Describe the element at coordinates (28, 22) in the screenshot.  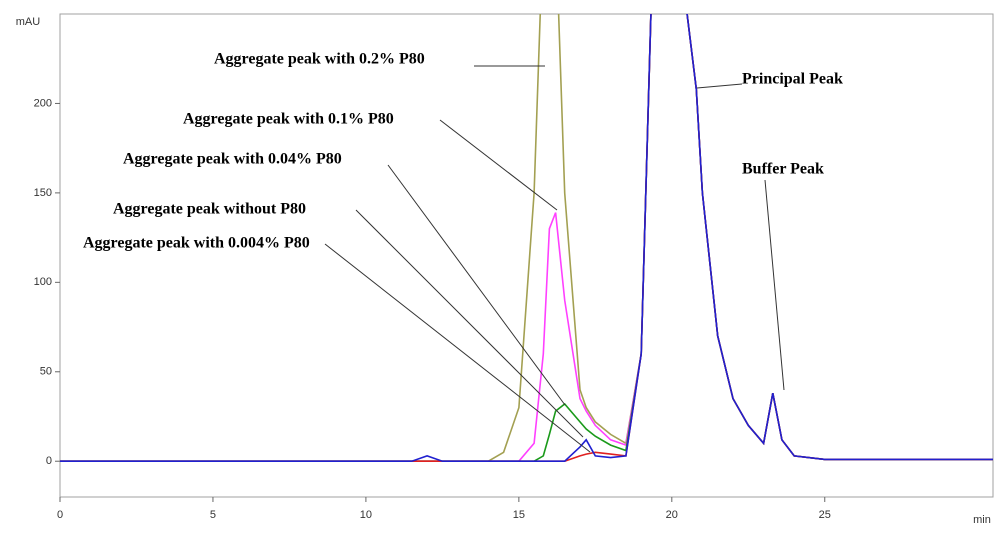
I see `y-axis-label: mAU` at that location.